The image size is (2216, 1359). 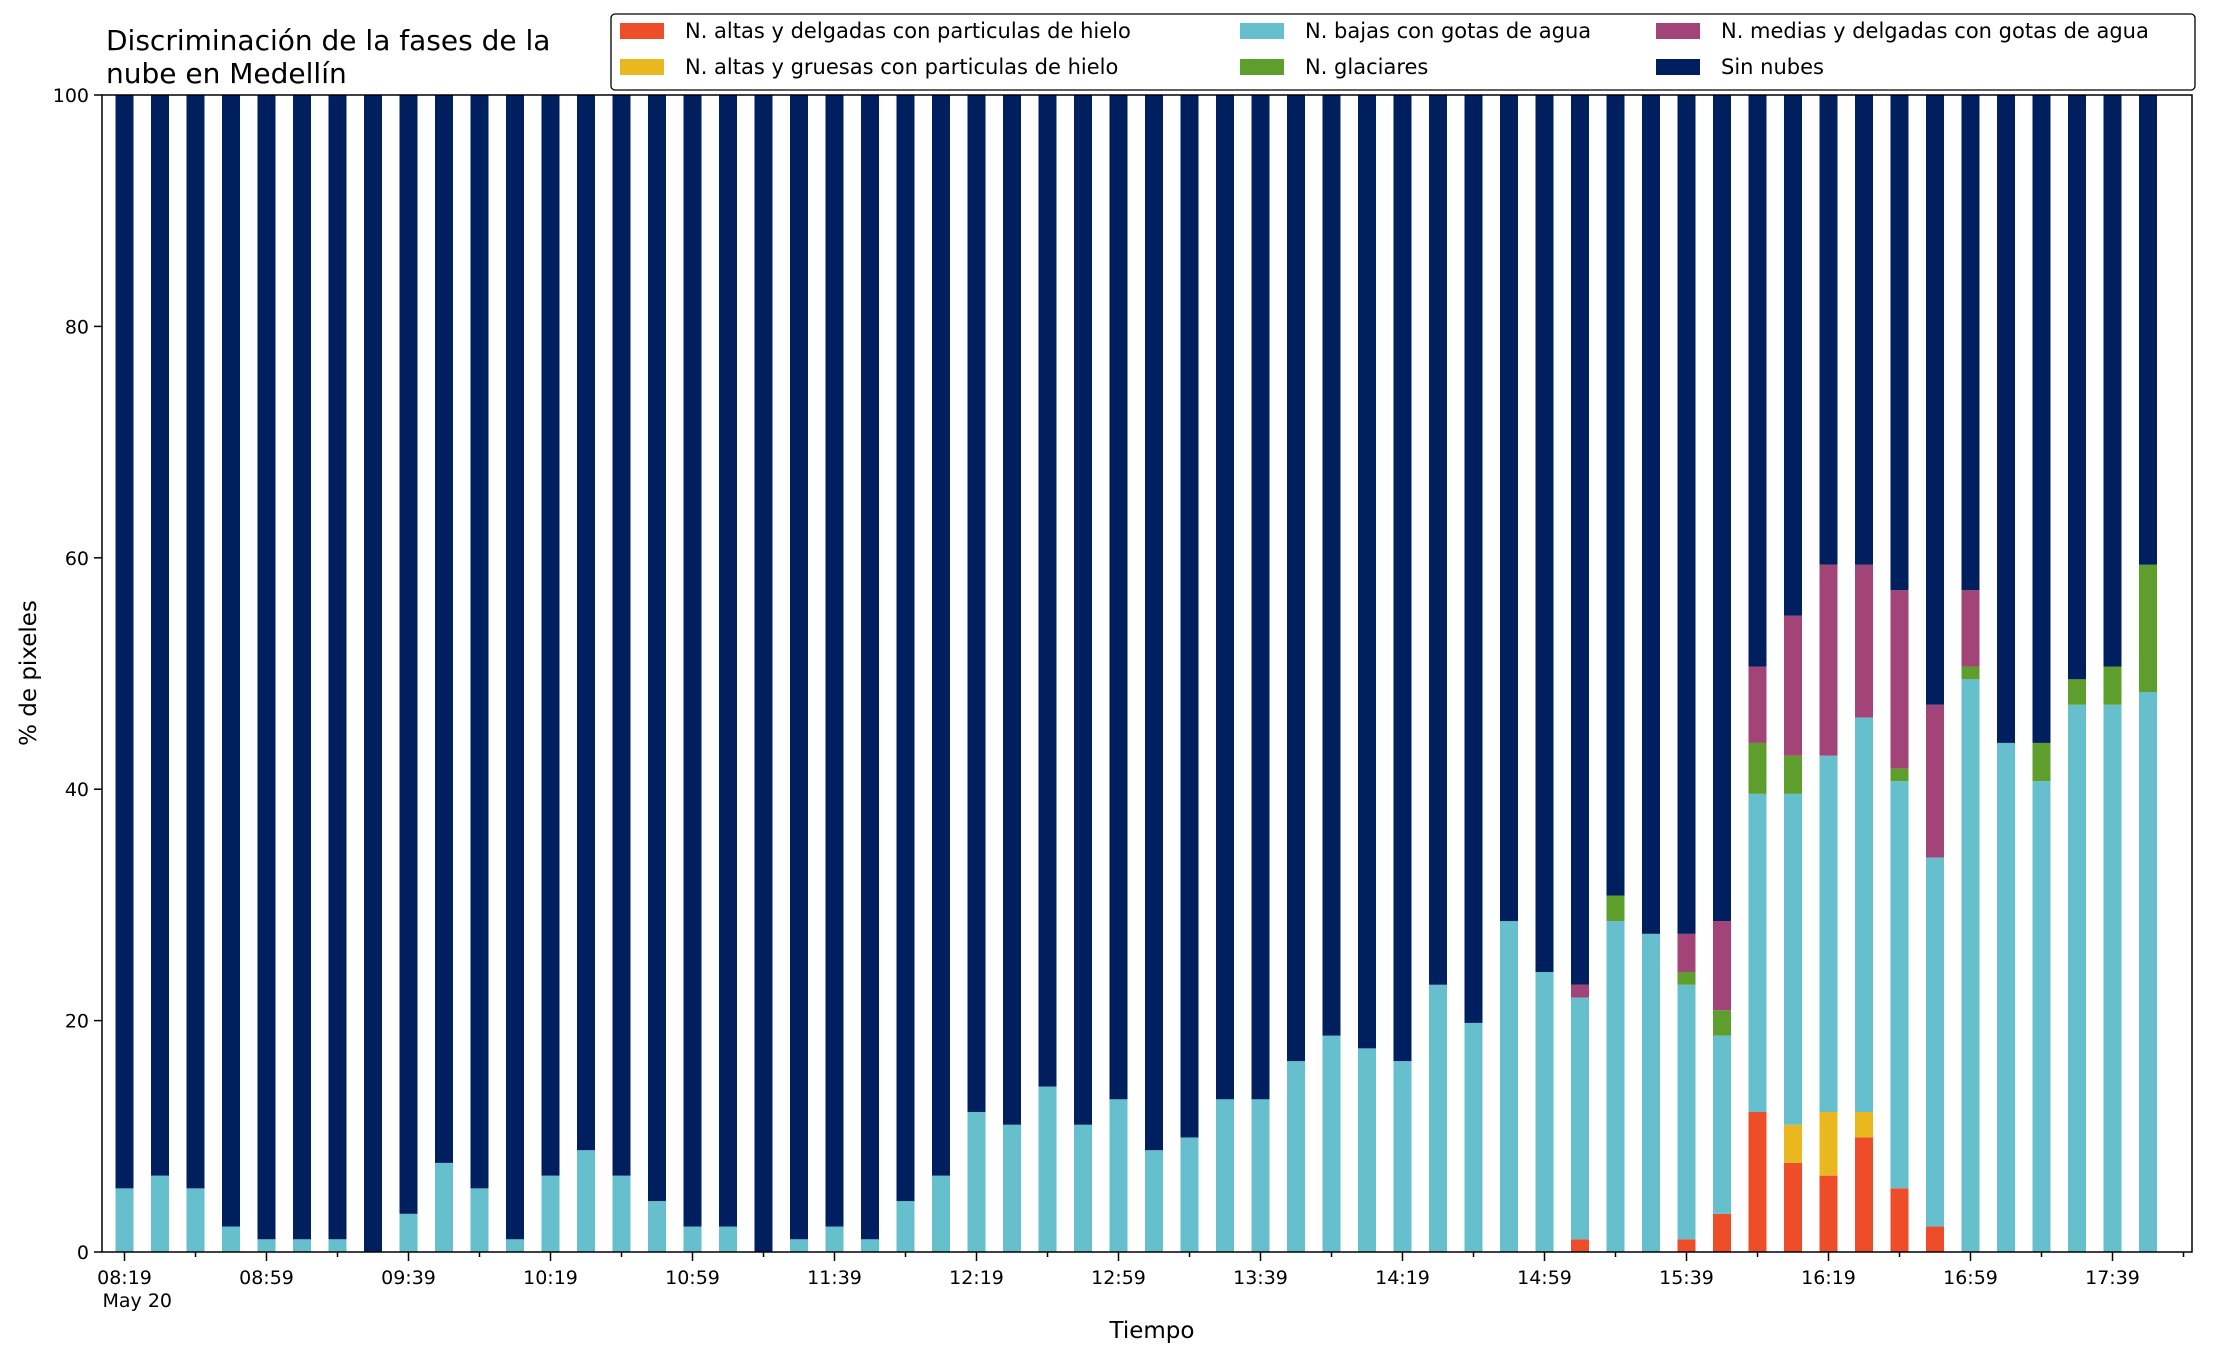 What do you see at coordinates (1772, 67) in the screenshot?
I see `legend-label: Sin nubes` at bounding box center [1772, 67].